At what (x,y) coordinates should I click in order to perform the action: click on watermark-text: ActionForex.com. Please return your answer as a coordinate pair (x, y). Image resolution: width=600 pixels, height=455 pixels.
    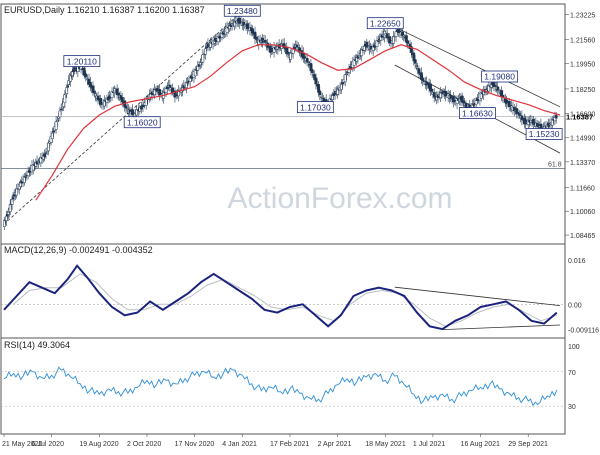
    Looking at the image, I should click on (339, 198).